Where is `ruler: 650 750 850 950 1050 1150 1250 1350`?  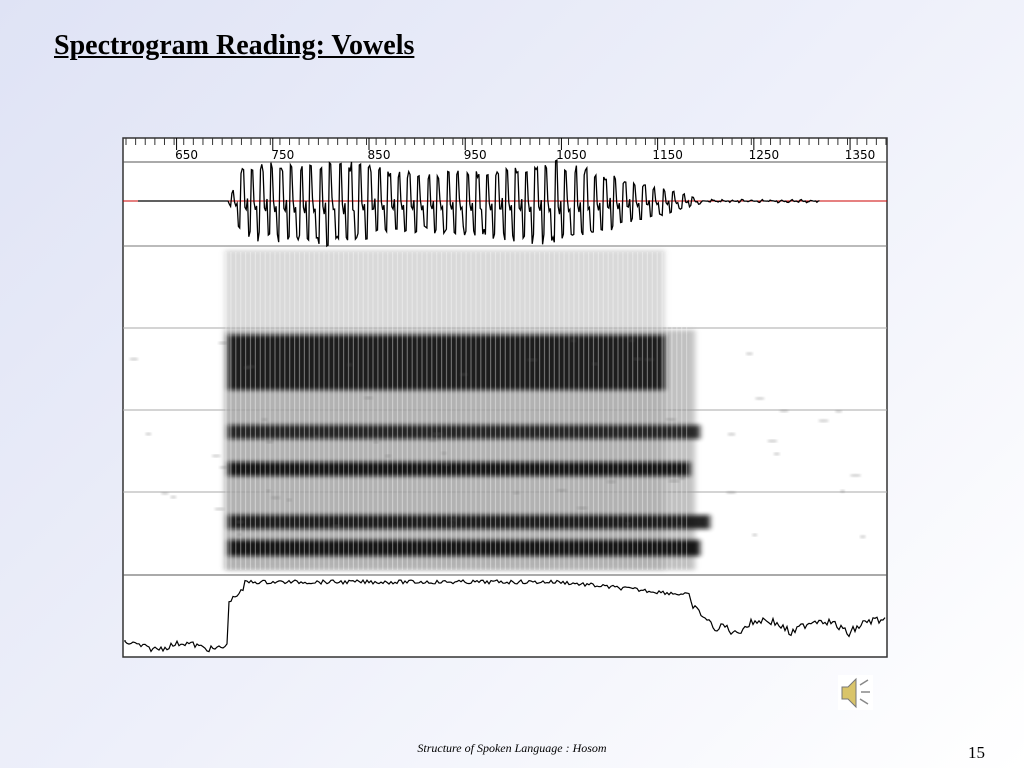 ruler: 650 750 850 950 1050 1150 1250 1350 is located at coordinates (506, 150).